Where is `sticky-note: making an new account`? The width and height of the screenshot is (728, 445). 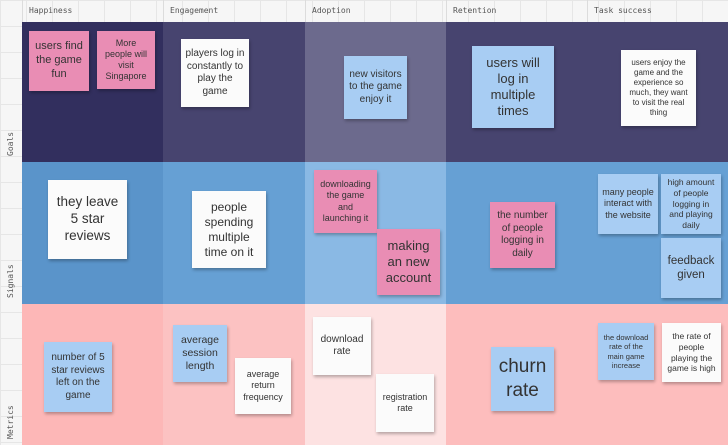
sticky-note: making an new account is located at coordinates (408, 262).